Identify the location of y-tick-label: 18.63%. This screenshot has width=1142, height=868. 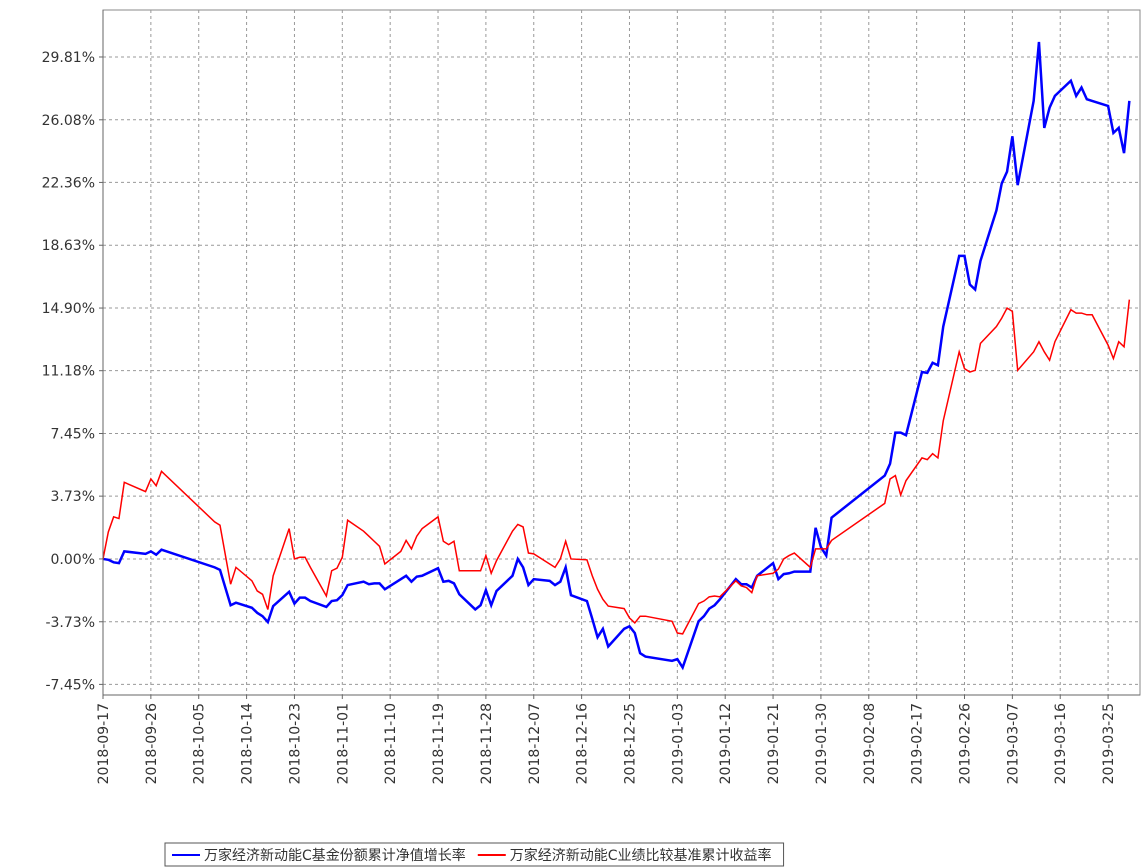
(68, 246).